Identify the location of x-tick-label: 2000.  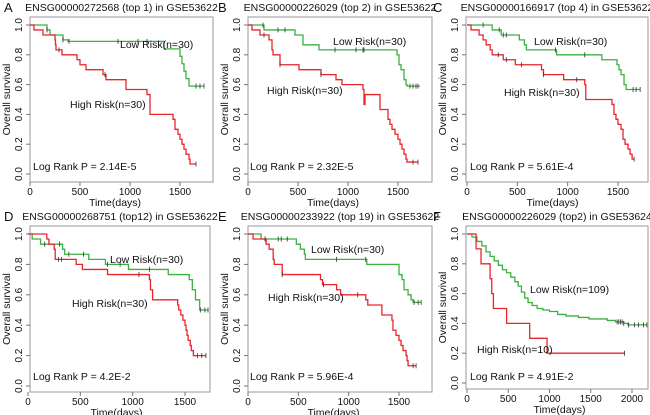
(632, 399).